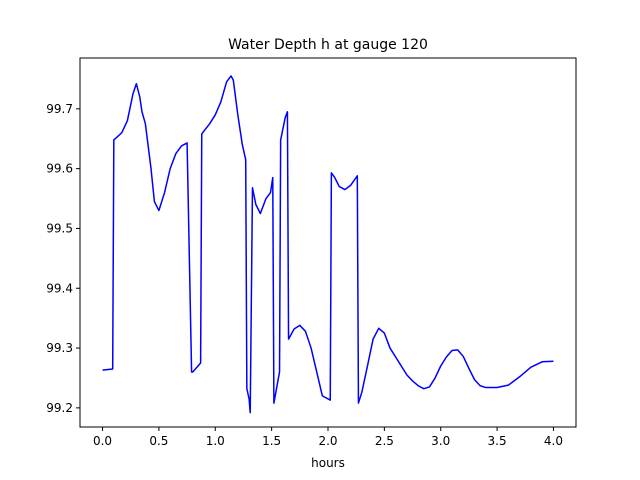 The image size is (640, 480). I want to click on x-axis-label: hours, so click(328, 463).